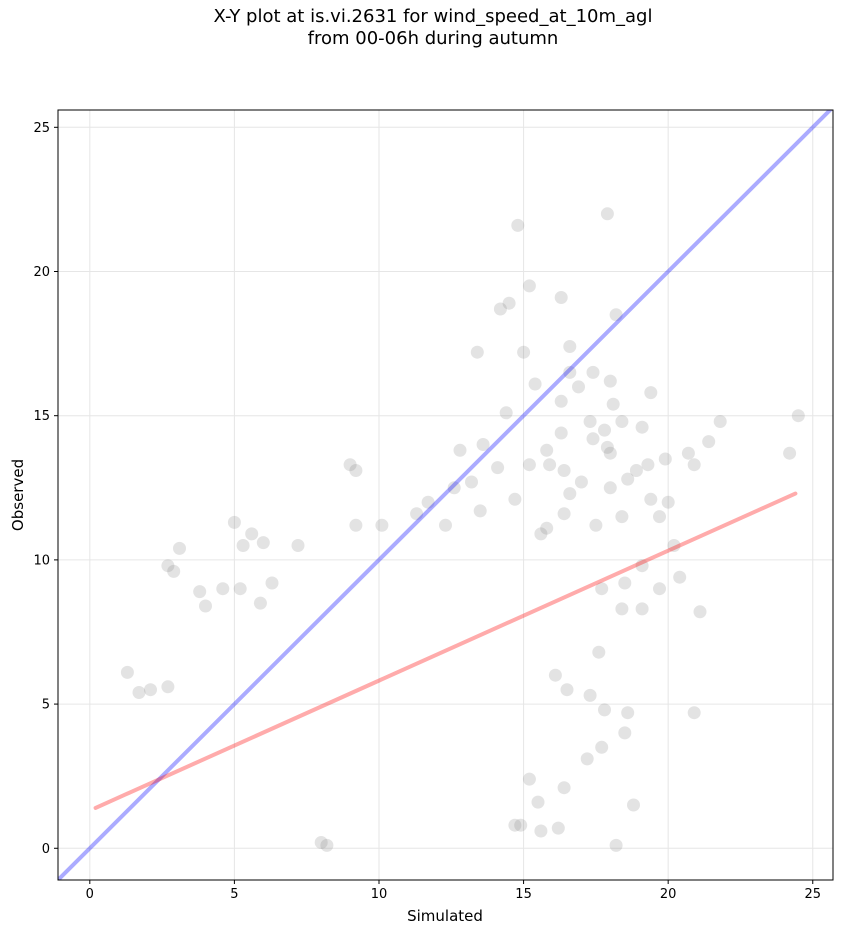 Image resolution: width=843 pixels, height=934 pixels. Describe the element at coordinates (46, 849) in the screenshot. I see `y-tick-label: 0` at that location.